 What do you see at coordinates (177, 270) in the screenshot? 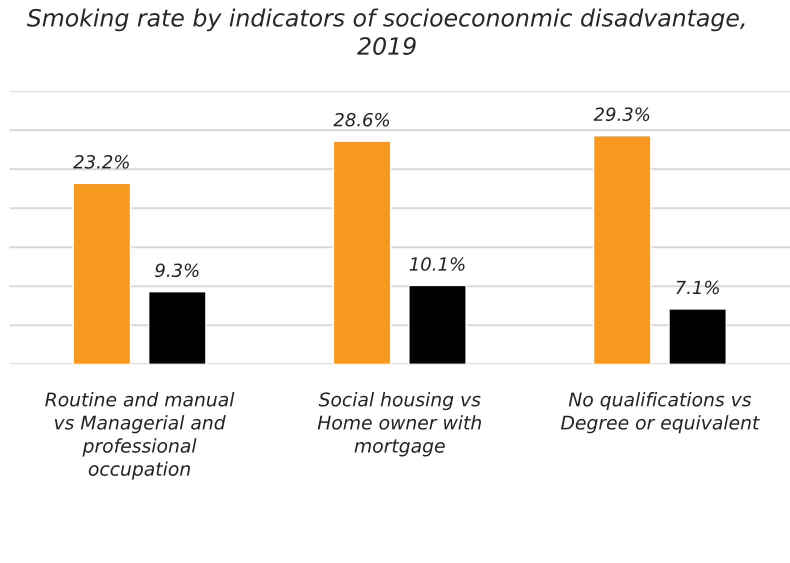
I see `data-label: 9.3%` at bounding box center [177, 270].